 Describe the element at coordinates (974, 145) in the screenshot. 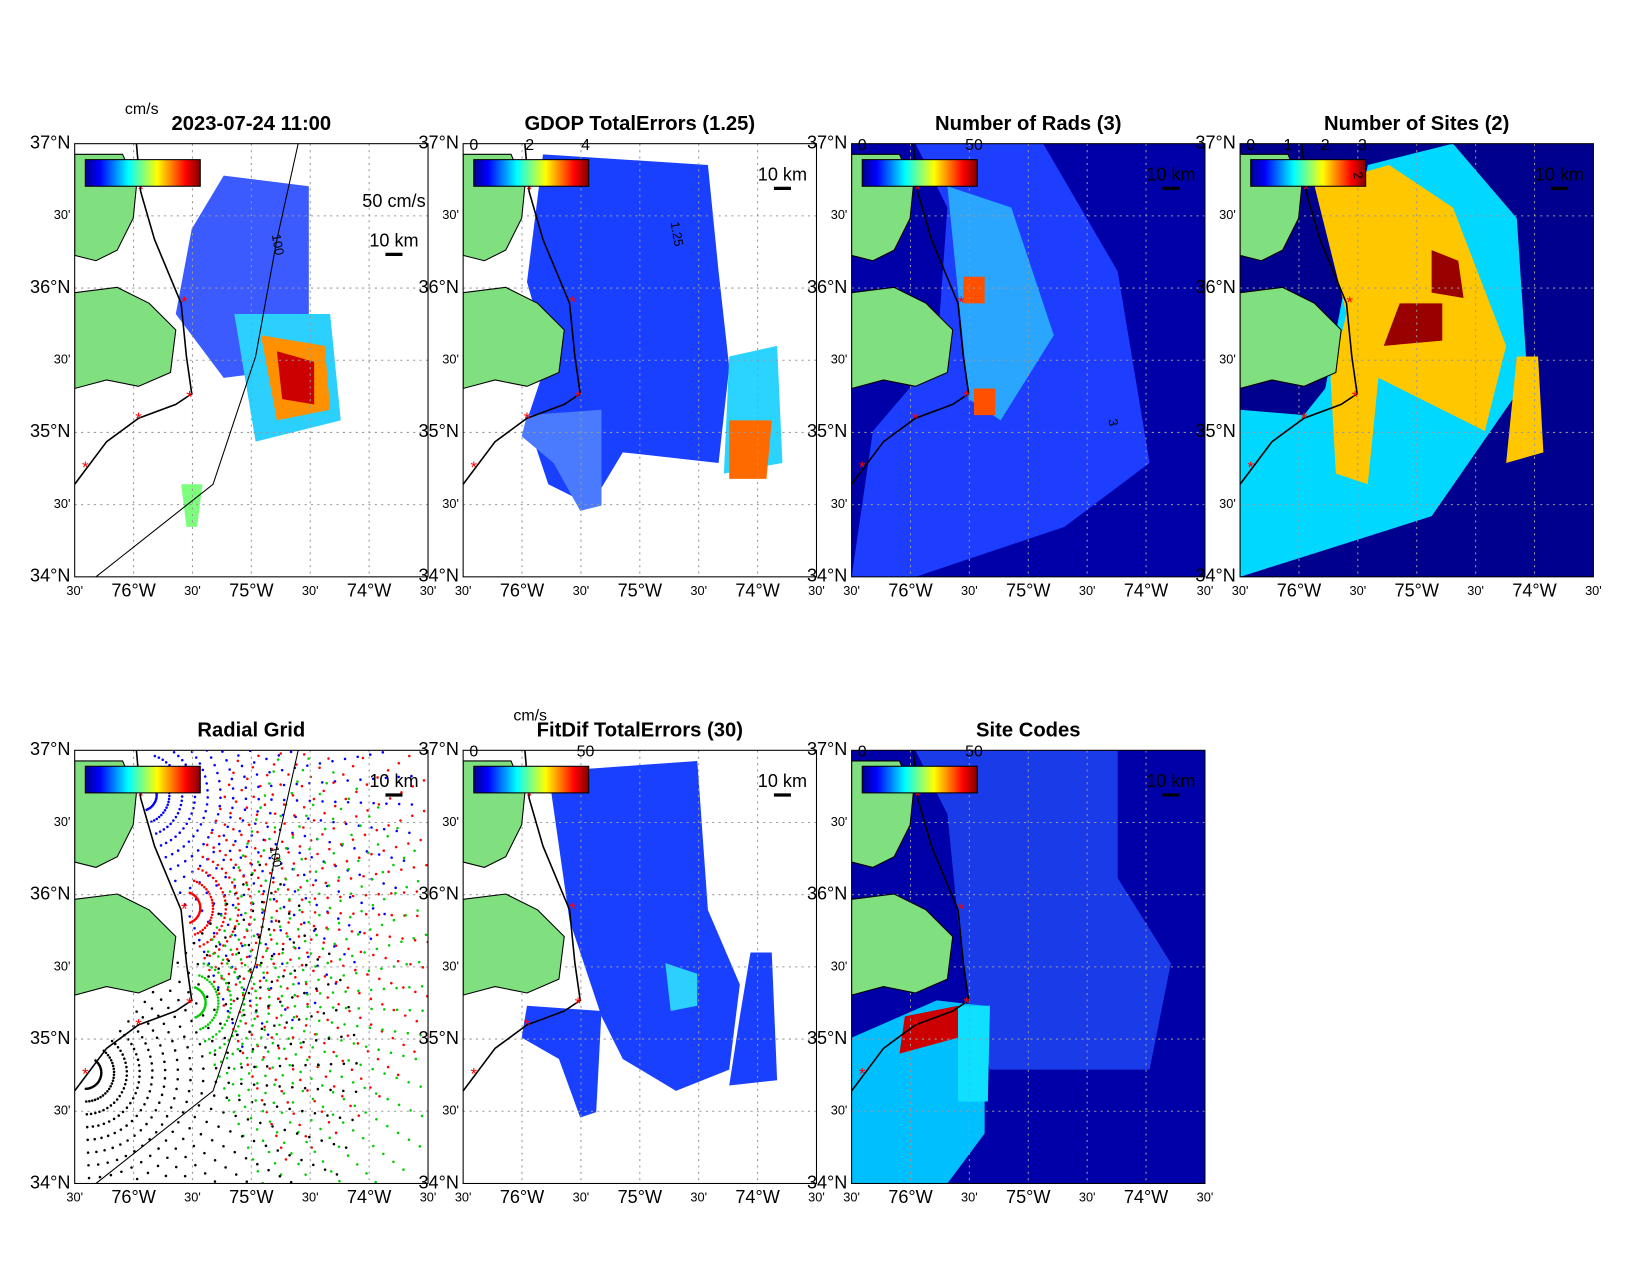

I see `colorbar-tick: 50` at that location.